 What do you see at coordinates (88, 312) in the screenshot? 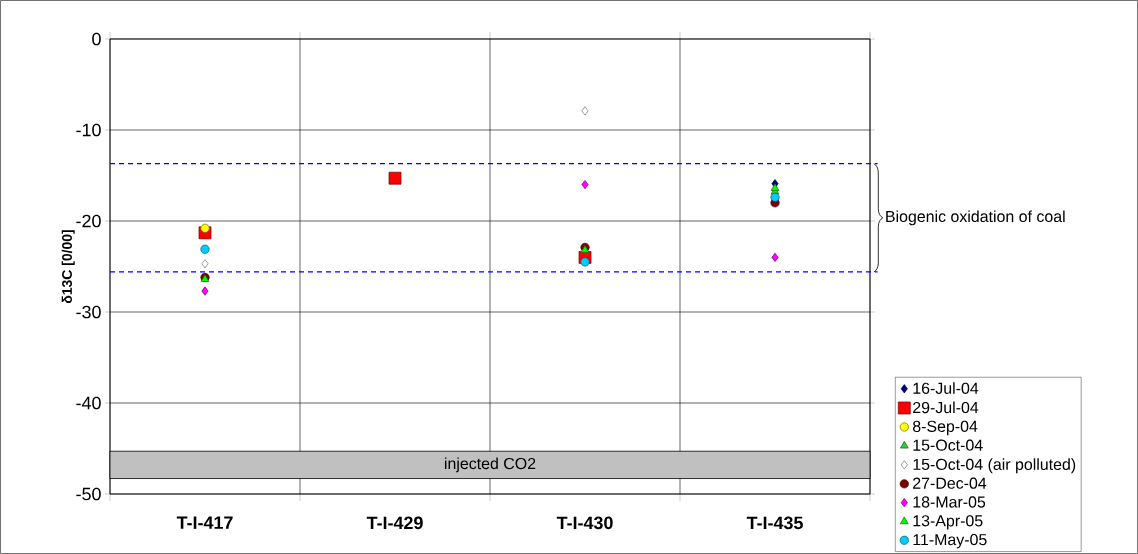
I see `y-tick-label: -30` at bounding box center [88, 312].